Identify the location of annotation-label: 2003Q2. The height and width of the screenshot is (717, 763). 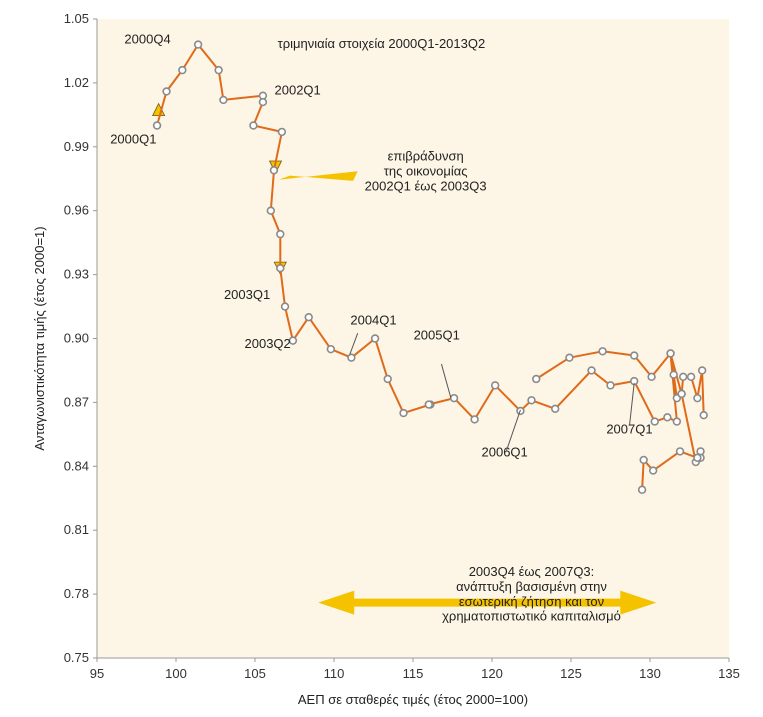
(268, 343).